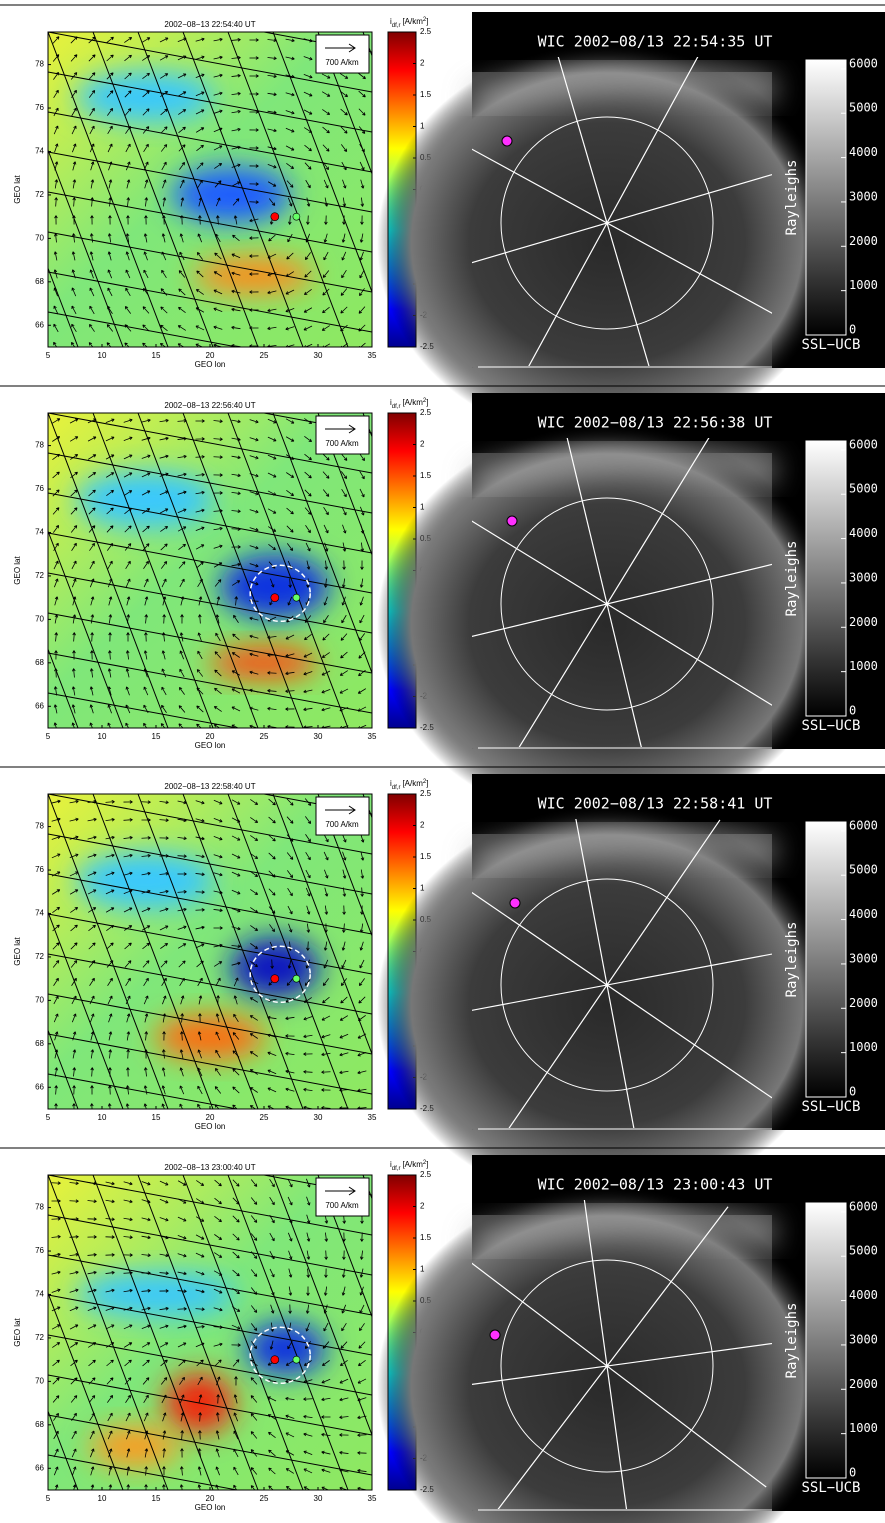 This screenshot has height=1523, width=885. What do you see at coordinates (396, 26) in the screenshot?
I see `label-subscript: df,r` at bounding box center [396, 26].